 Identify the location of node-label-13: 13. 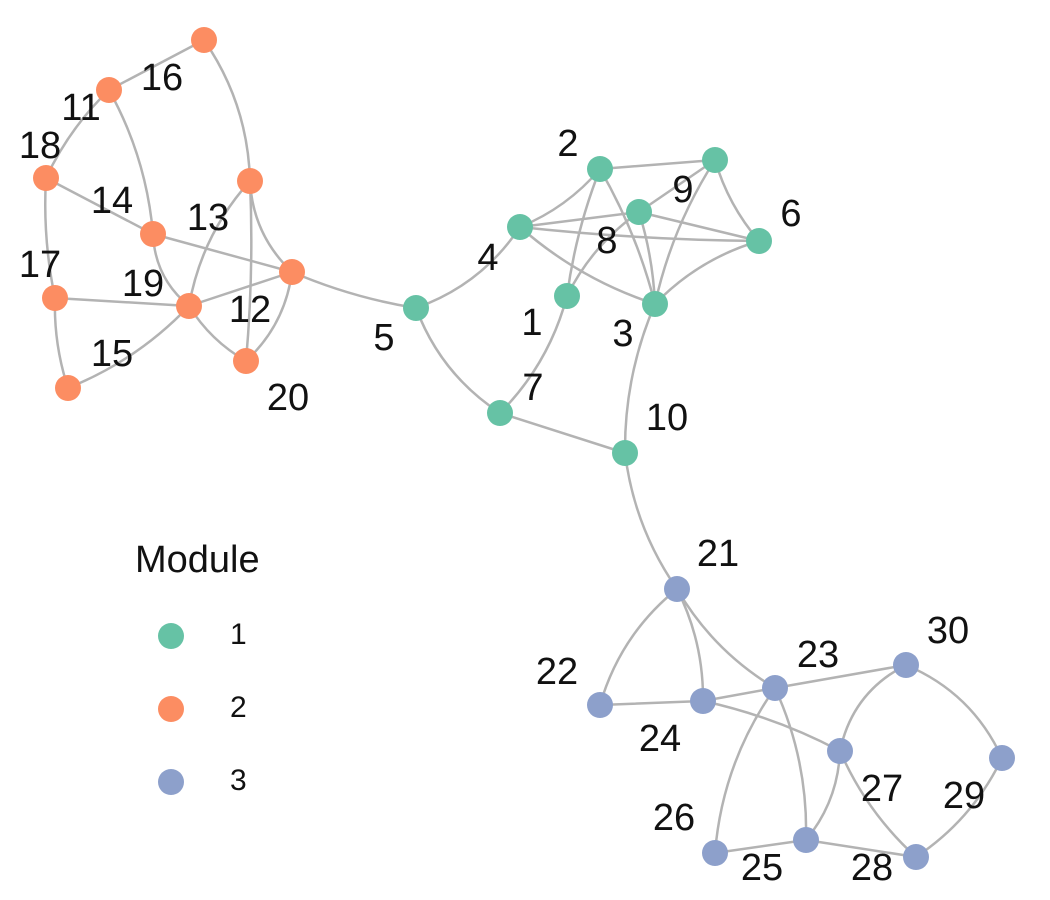
(208, 218).